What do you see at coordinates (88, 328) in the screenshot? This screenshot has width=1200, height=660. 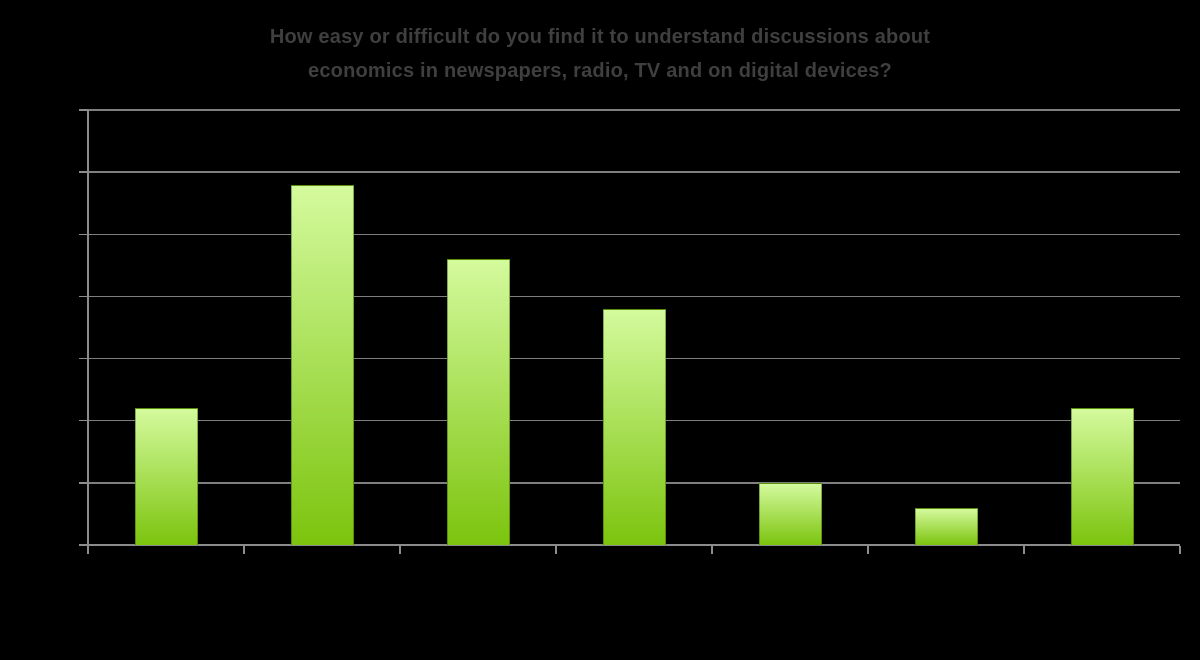 I see `y-axis` at bounding box center [88, 328].